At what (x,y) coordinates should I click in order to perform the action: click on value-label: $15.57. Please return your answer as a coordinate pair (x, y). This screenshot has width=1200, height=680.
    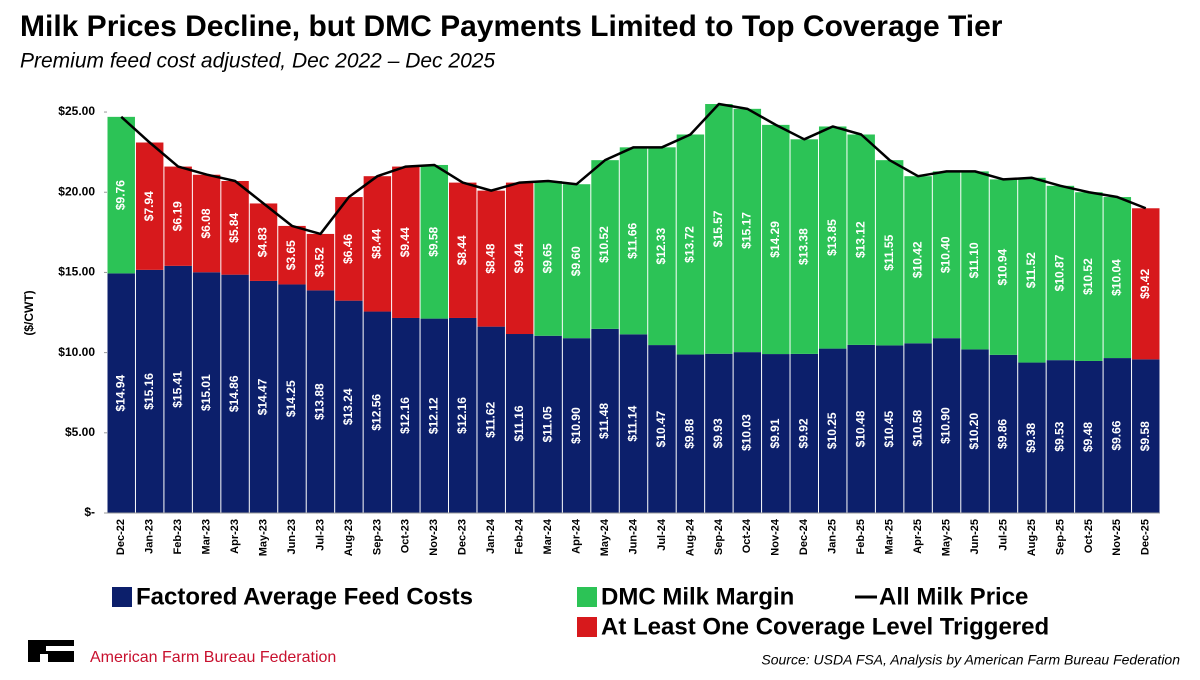
    Looking at the image, I should click on (718, 228).